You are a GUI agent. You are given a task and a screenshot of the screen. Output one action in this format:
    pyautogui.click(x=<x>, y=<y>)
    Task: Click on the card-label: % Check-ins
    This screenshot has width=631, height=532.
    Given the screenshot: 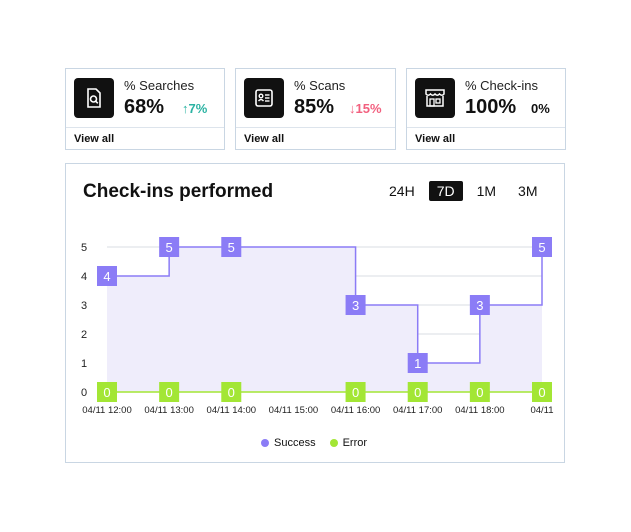 What is the action you would take?
    pyautogui.click(x=501, y=85)
    